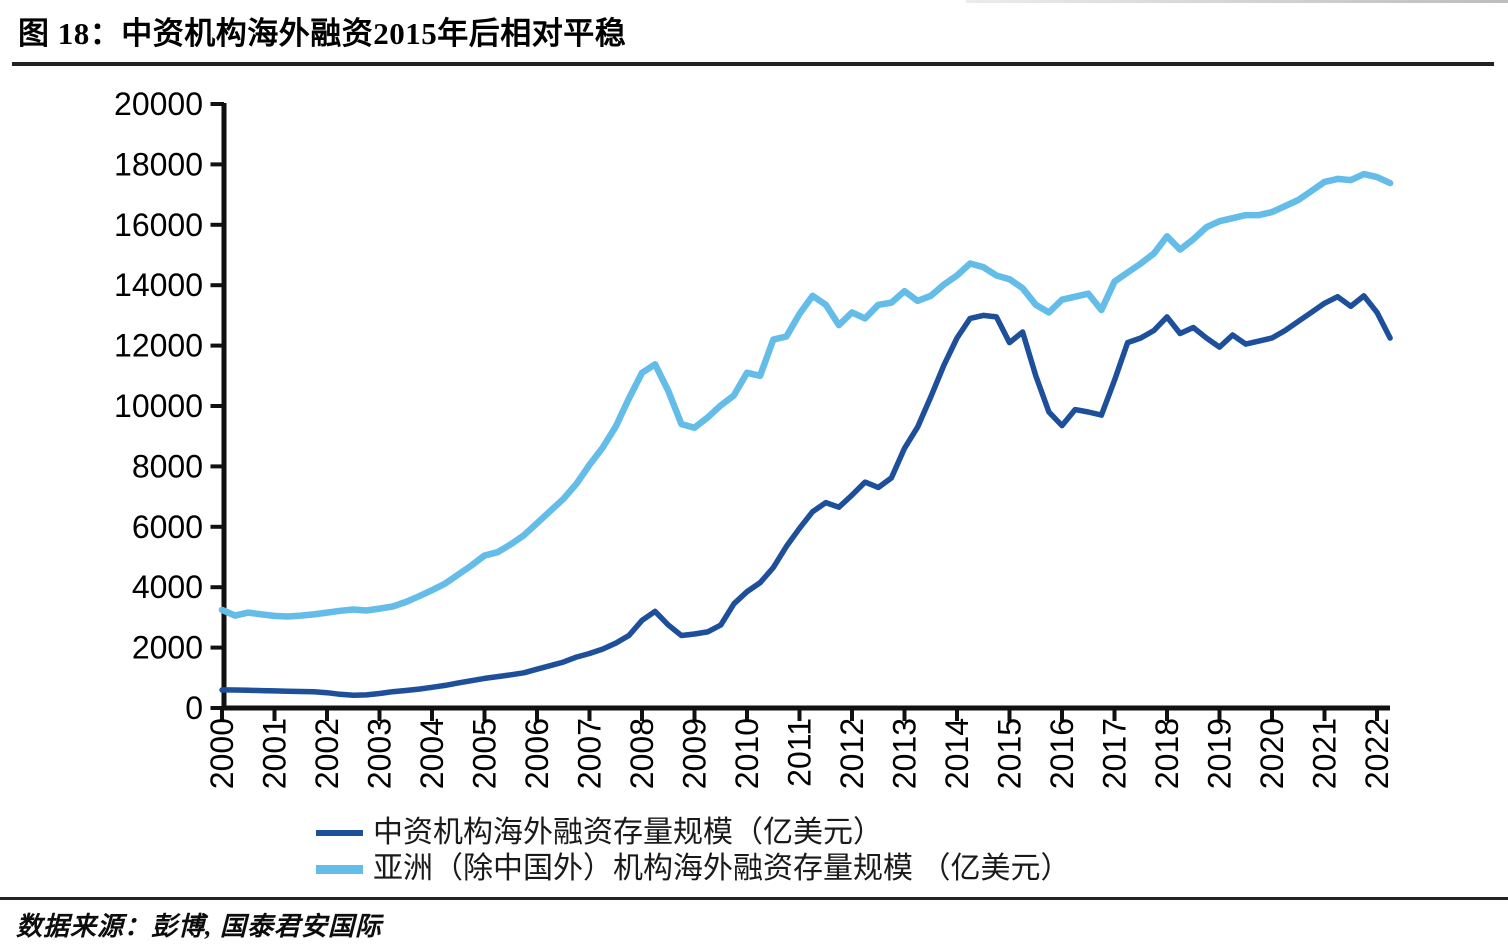 The width and height of the screenshot is (1508, 950). Describe the element at coordinates (722, 868) in the screenshot. I see `legend-label-asia-ex-china: 亚洲（除中国外）机构海外融资存量规模 （亿美元）` at that location.